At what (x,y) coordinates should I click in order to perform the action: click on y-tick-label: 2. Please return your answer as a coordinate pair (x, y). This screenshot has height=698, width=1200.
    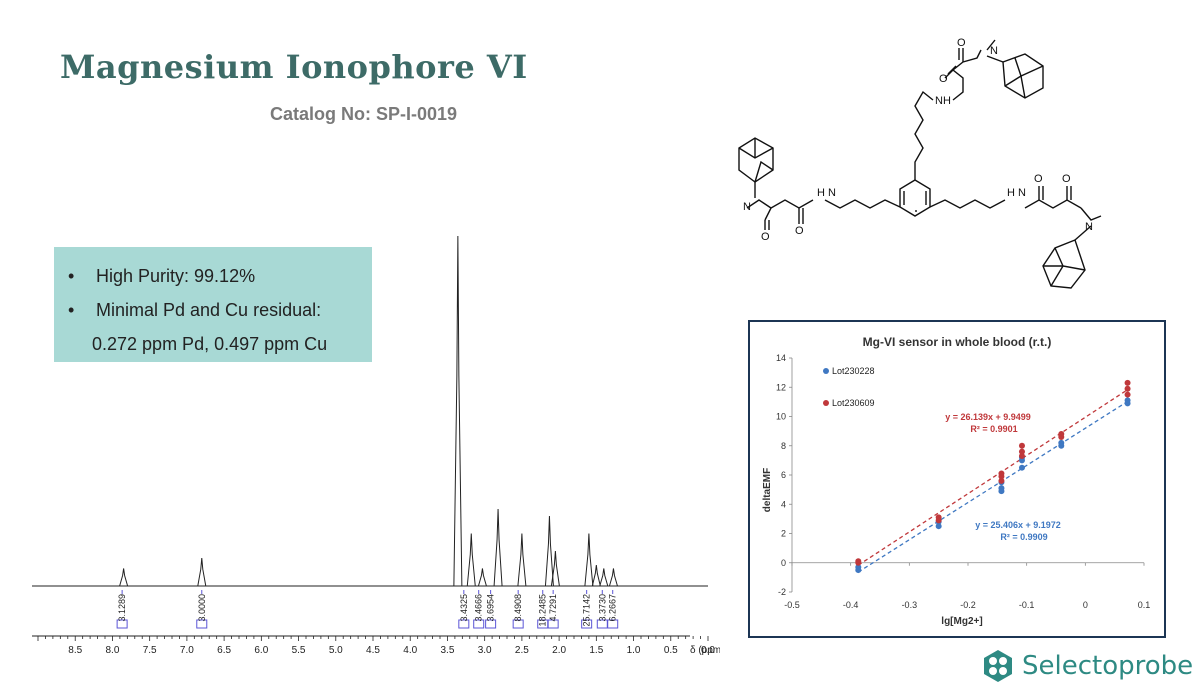
    Looking at the image, I should click on (783, 534).